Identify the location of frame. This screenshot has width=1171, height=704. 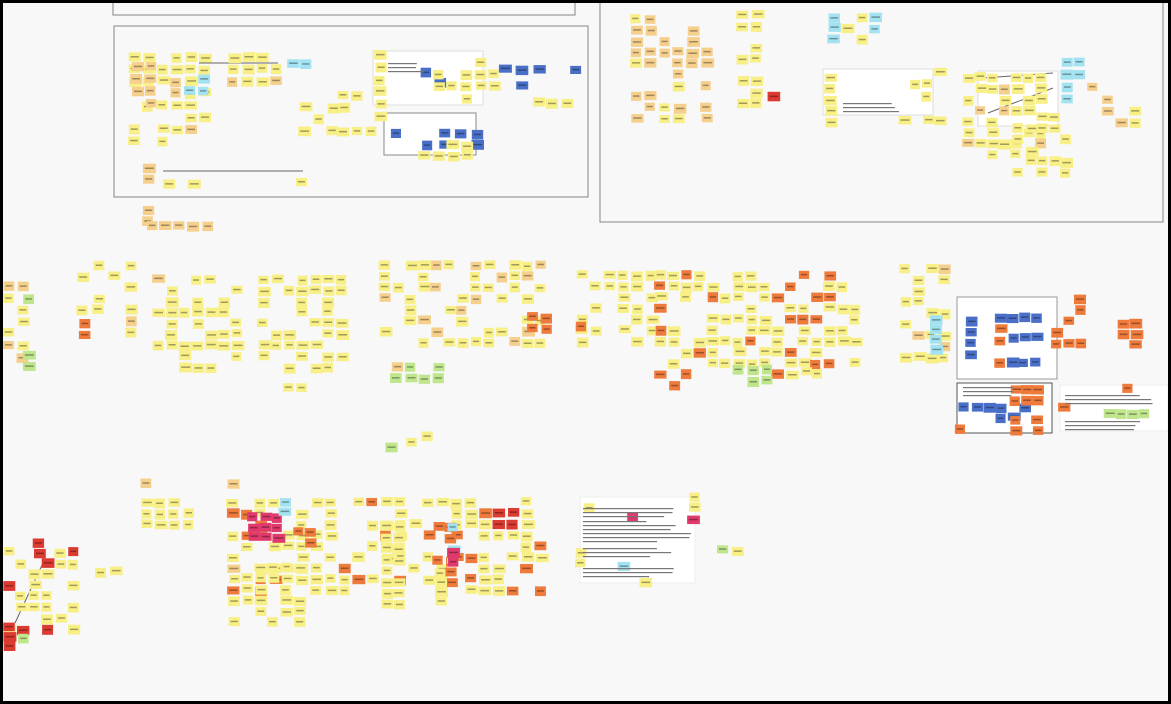
(351, 111).